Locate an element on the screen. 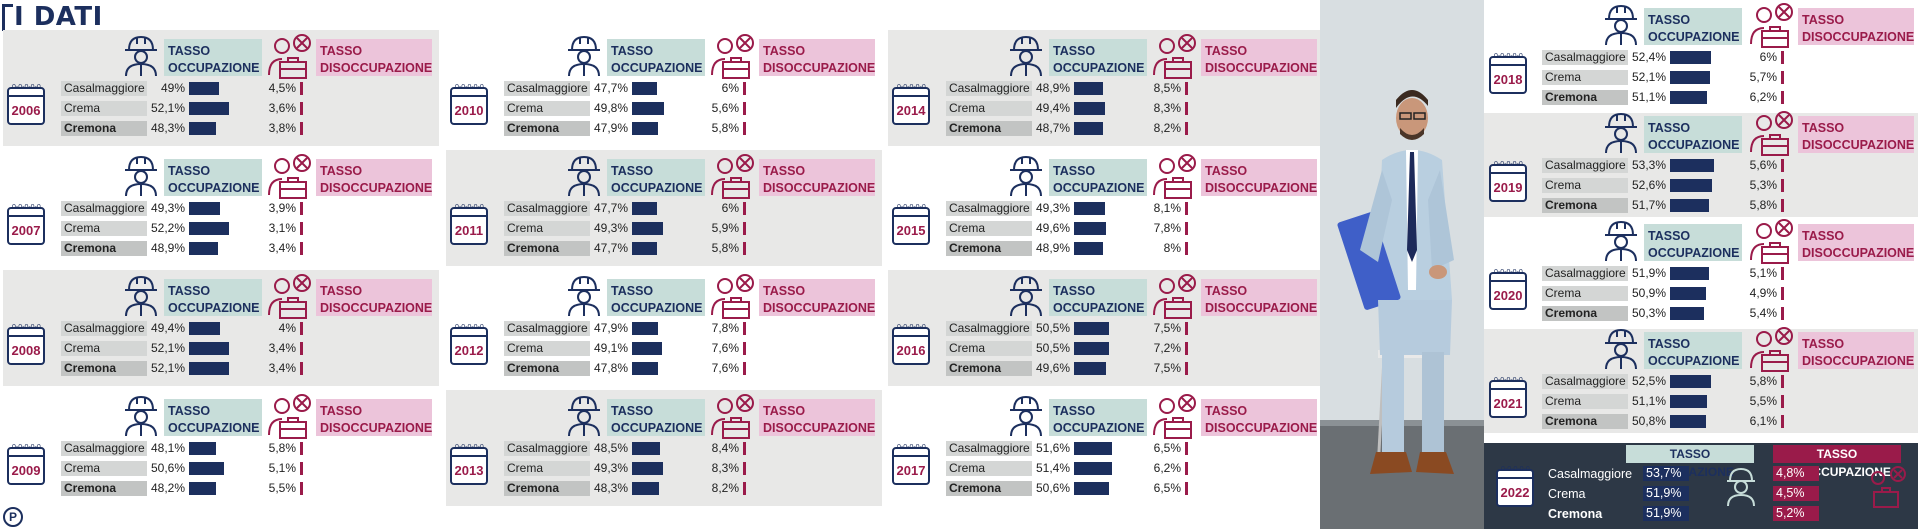  table-row: Casalmaggiore 47,9% 7,8% is located at coordinates (689, 328).